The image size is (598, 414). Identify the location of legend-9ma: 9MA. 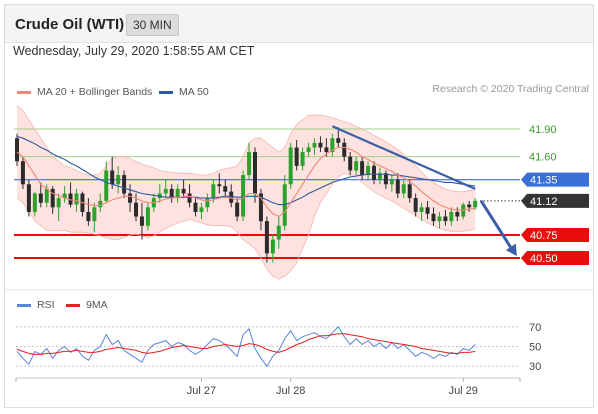
(87, 305).